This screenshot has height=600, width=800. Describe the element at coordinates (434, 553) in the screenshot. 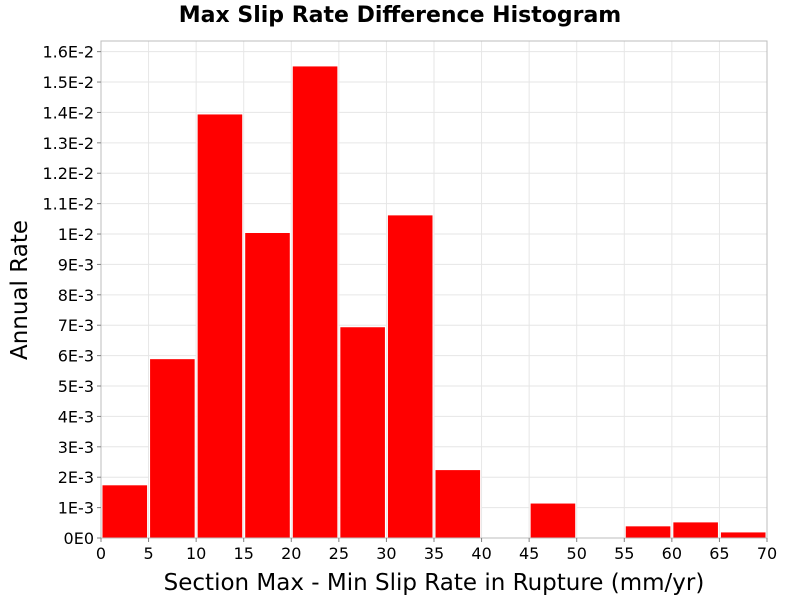

I see `x-tick-label: 35` at that location.